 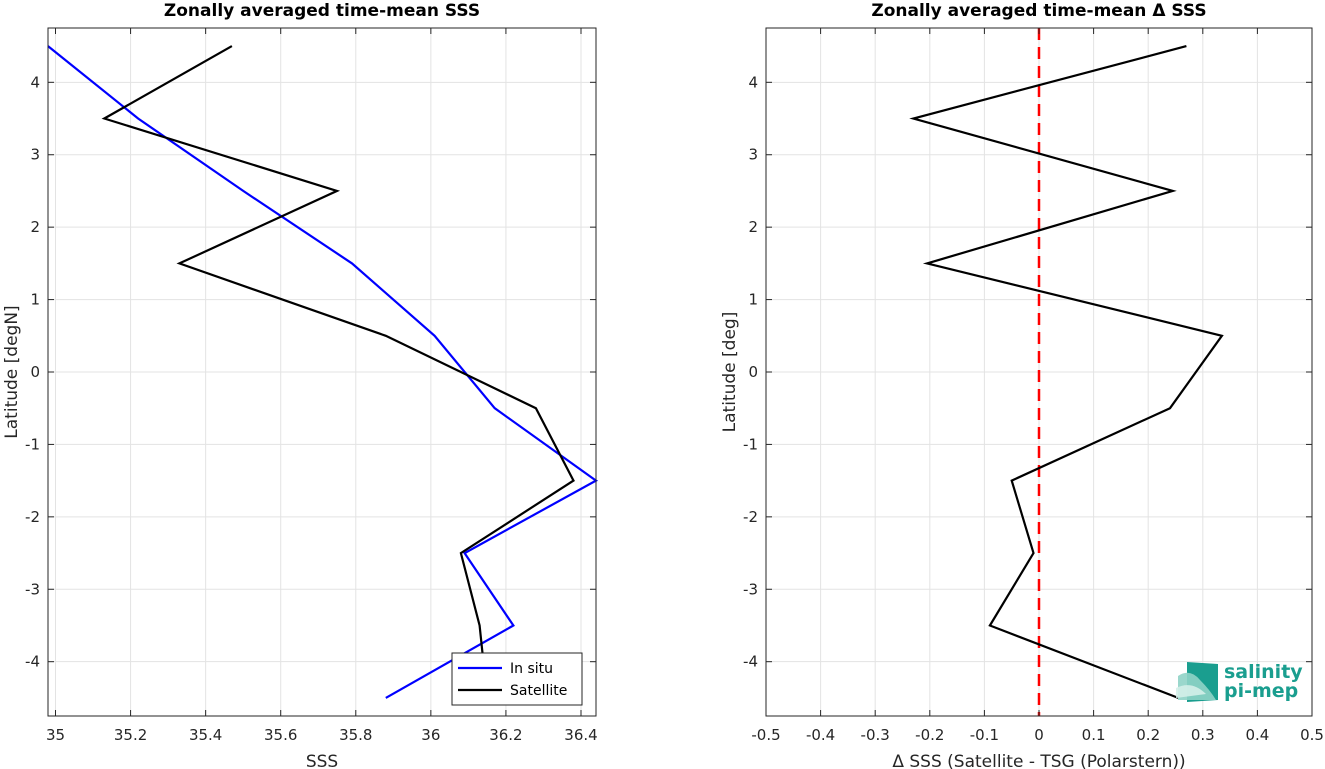 I want to click on x-tick-label: 0.3, so click(x=1203, y=735).